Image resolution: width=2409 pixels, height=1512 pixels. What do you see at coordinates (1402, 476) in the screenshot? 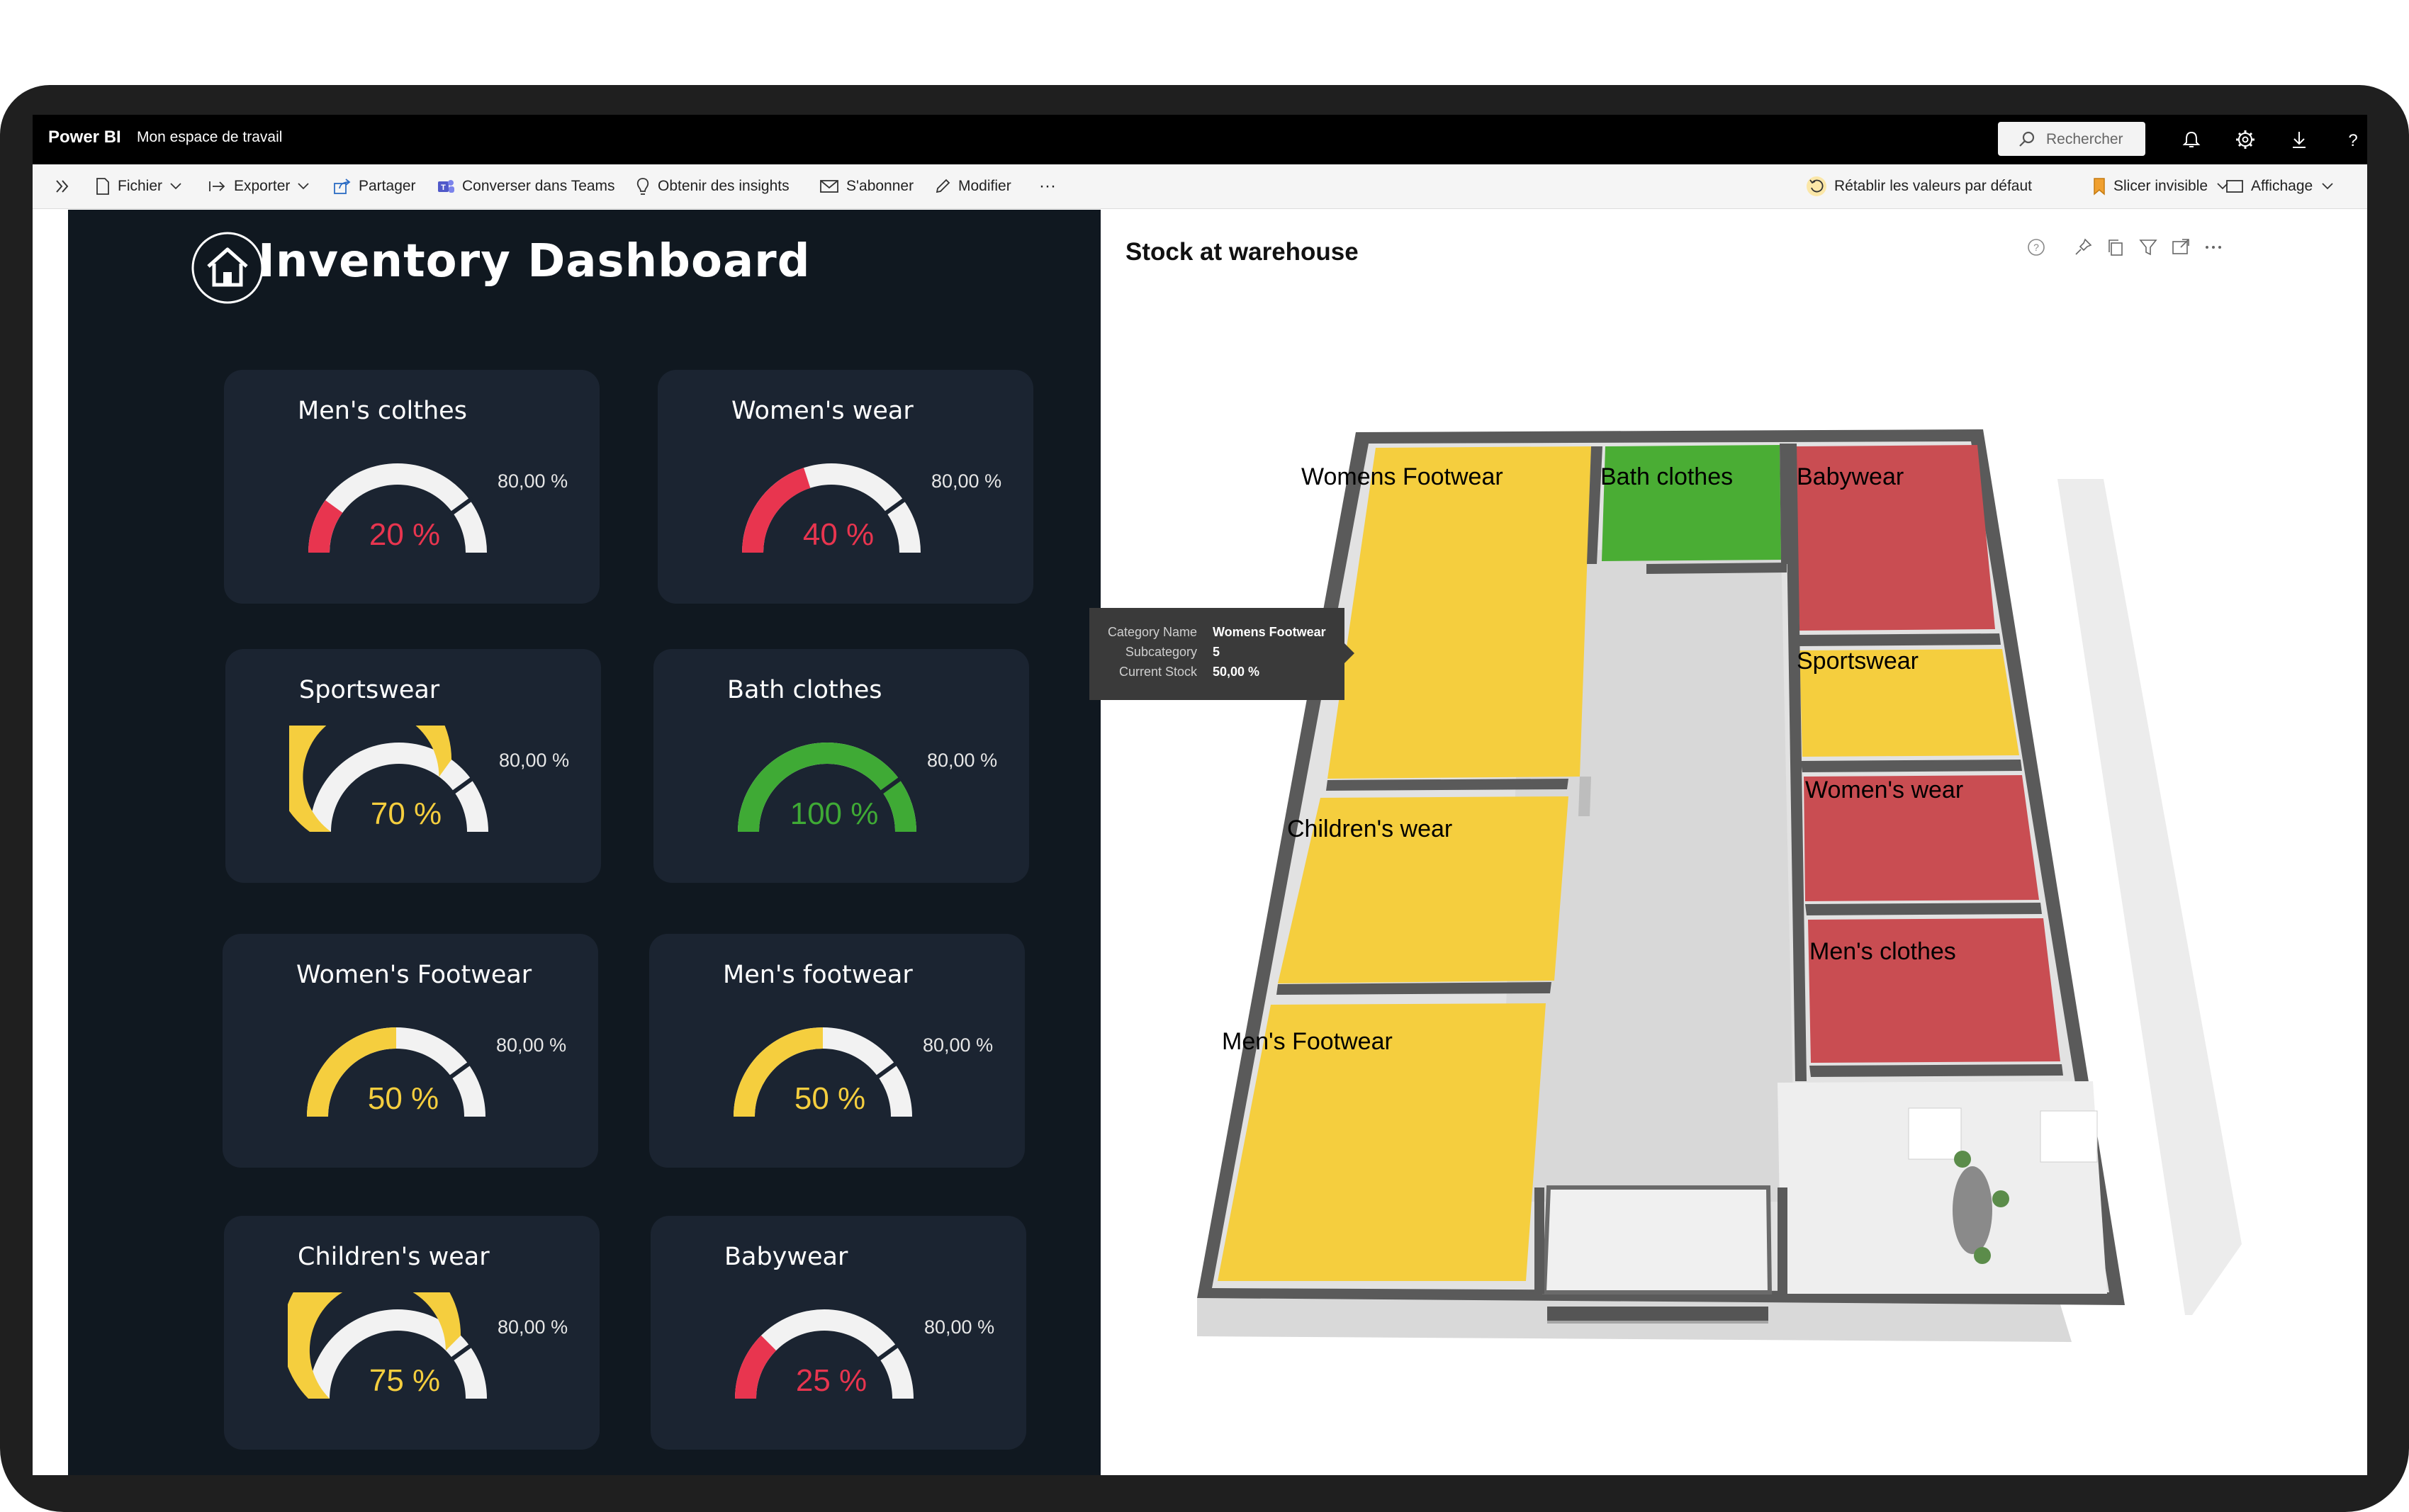
I see `label-womens-footwear: Womens Footwear` at bounding box center [1402, 476].